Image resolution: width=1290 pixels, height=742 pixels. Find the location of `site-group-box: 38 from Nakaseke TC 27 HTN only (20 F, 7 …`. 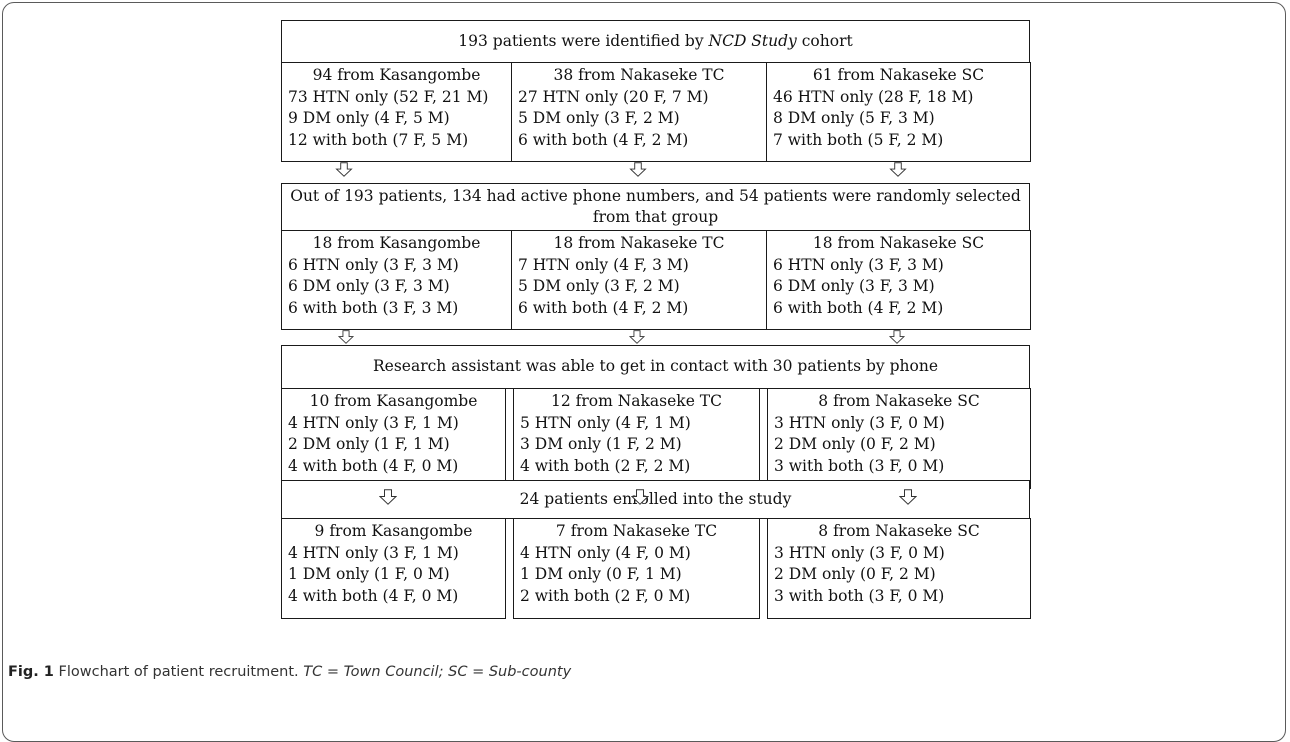

site-group-box: 38 from Nakaseke TC 27 HTN only (20 F, 7 … is located at coordinates (639, 112).